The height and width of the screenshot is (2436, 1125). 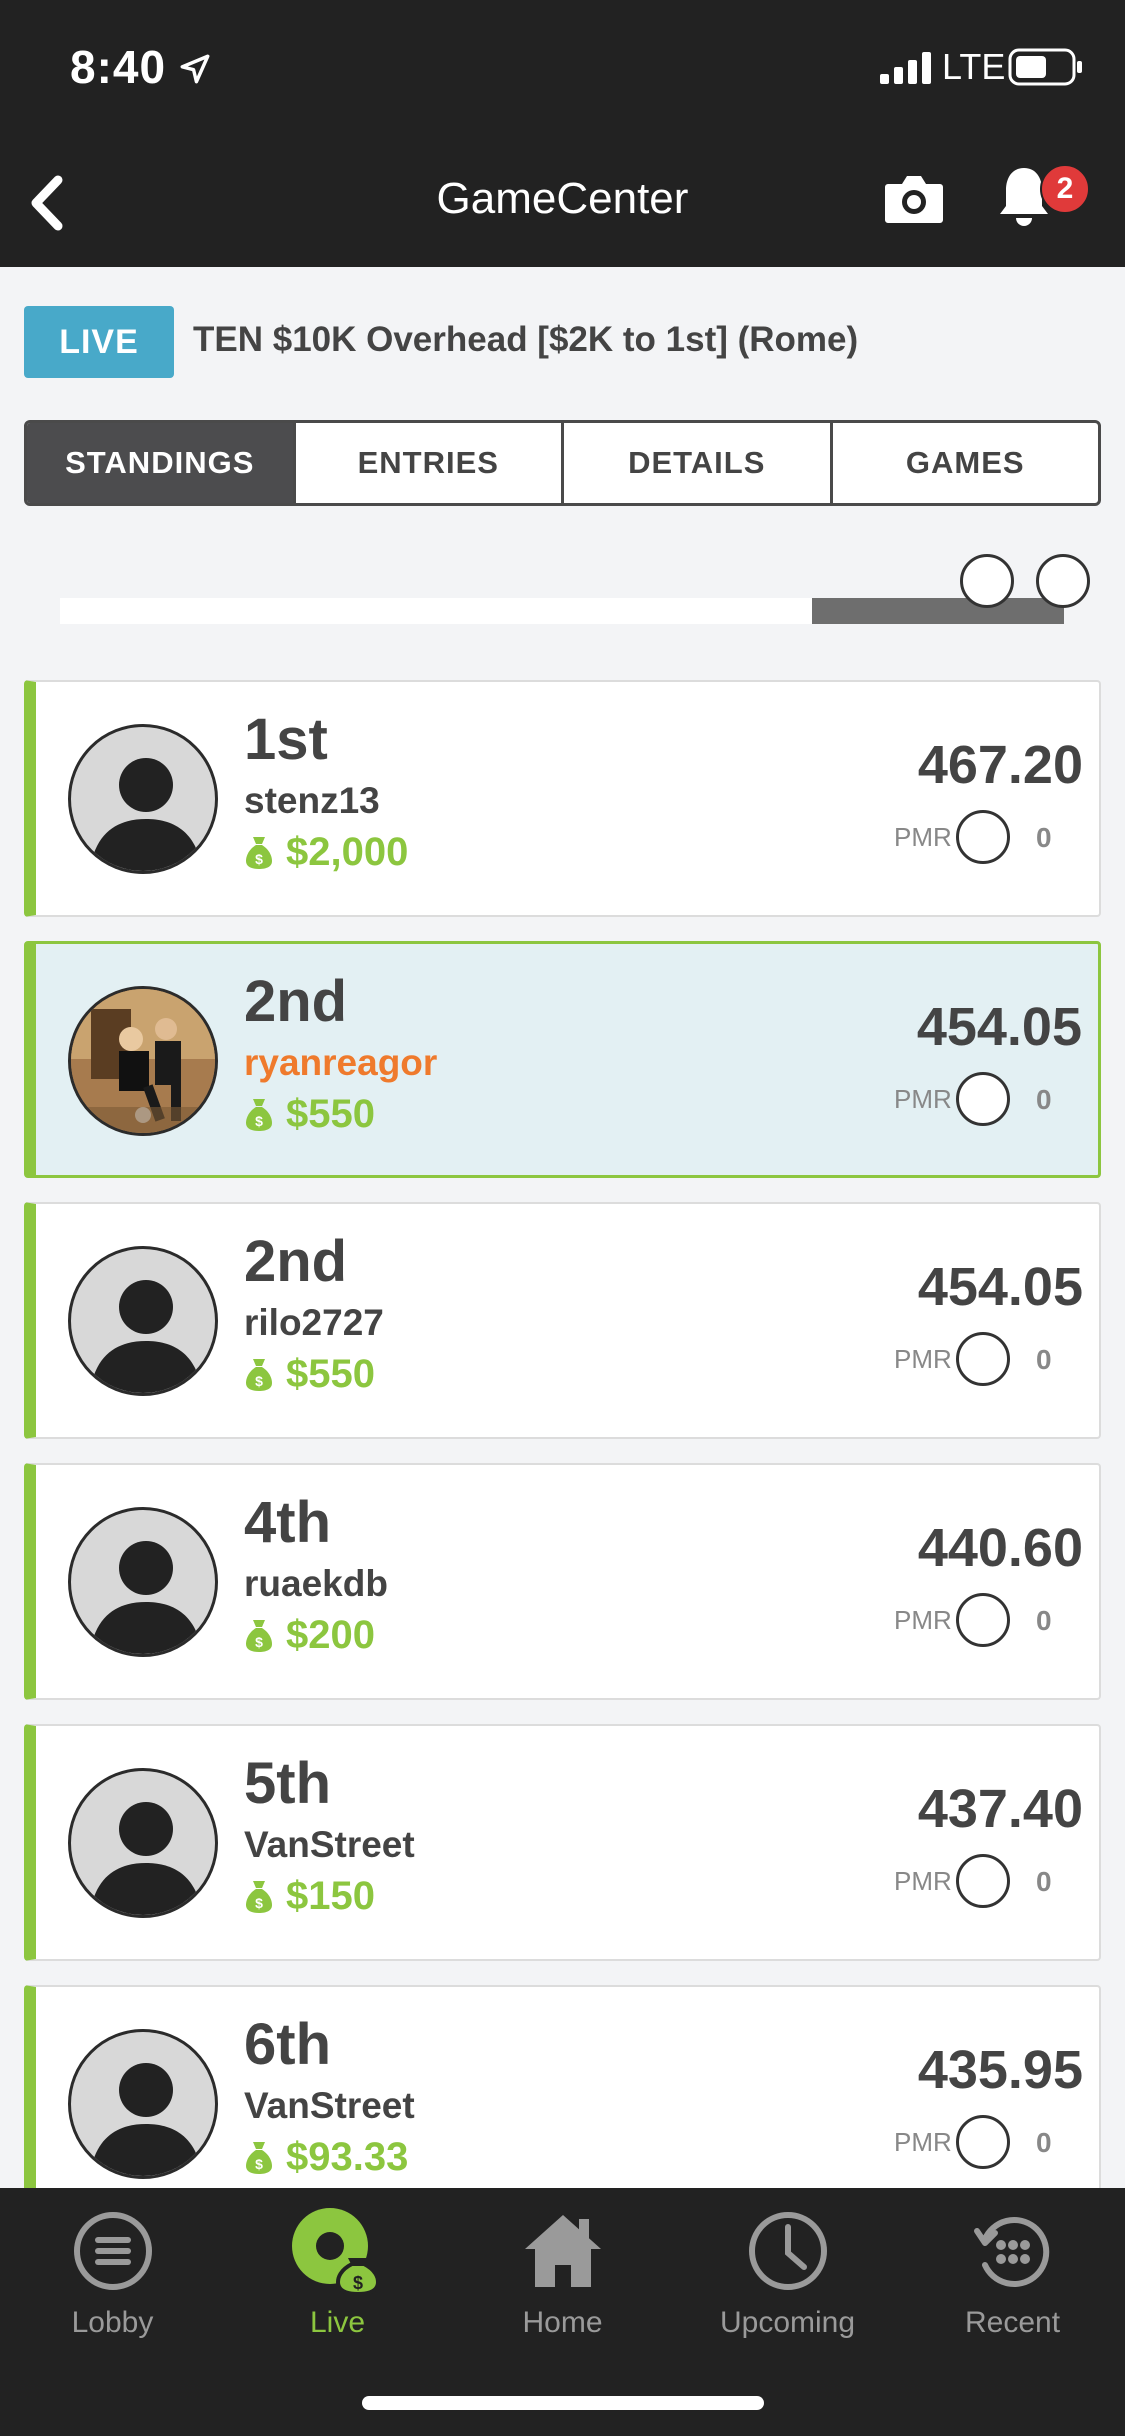 I want to click on tab-label: Upcoming, so click(x=787, y=2322).